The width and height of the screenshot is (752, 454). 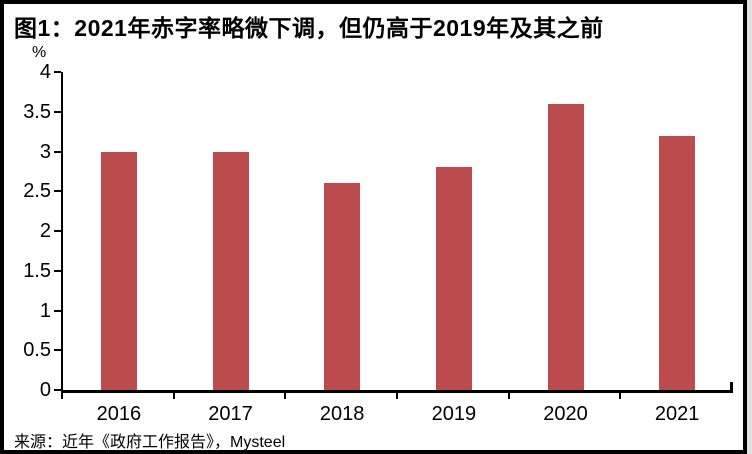 I want to click on y-axis-label: 0.5, so click(x=37, y=350).